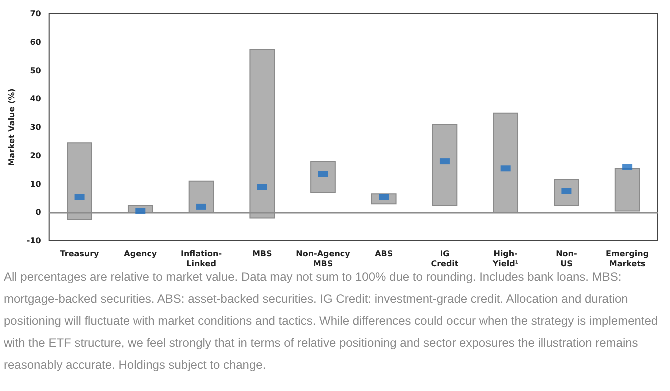 This screenshot has width=670, height=391. I want to click on x-tick-label: Agency, so click(141, 254).